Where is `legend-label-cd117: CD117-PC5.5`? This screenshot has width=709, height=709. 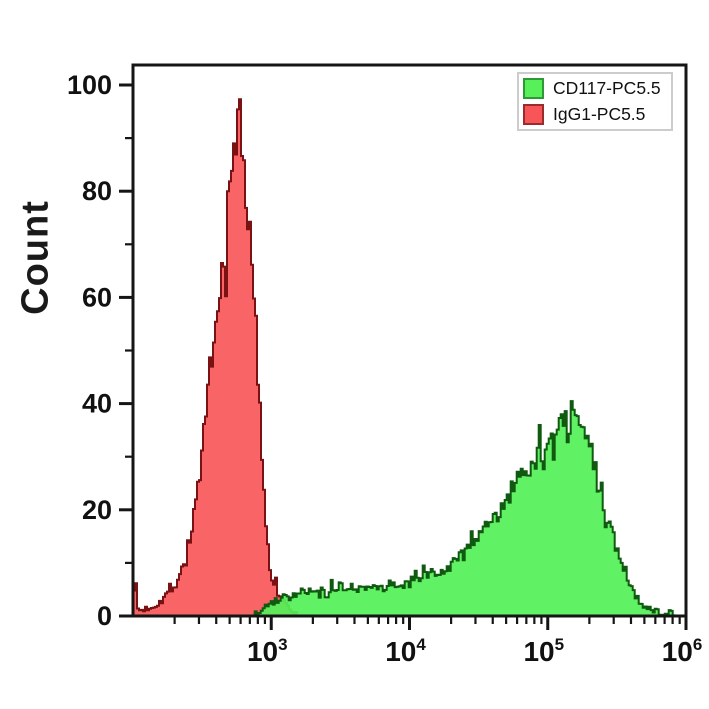 legend-label-cd117: CD117-PC5.5 is located at coordinates (607, 88).